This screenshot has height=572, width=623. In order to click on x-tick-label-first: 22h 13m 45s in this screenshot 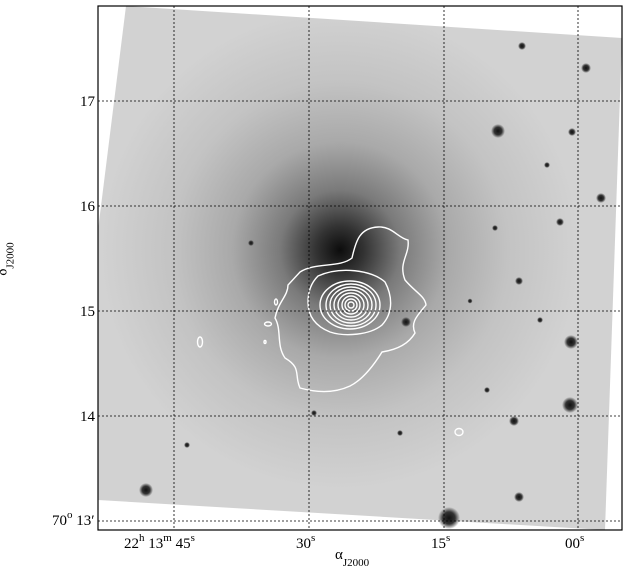, I will do `click(159, 542)`.